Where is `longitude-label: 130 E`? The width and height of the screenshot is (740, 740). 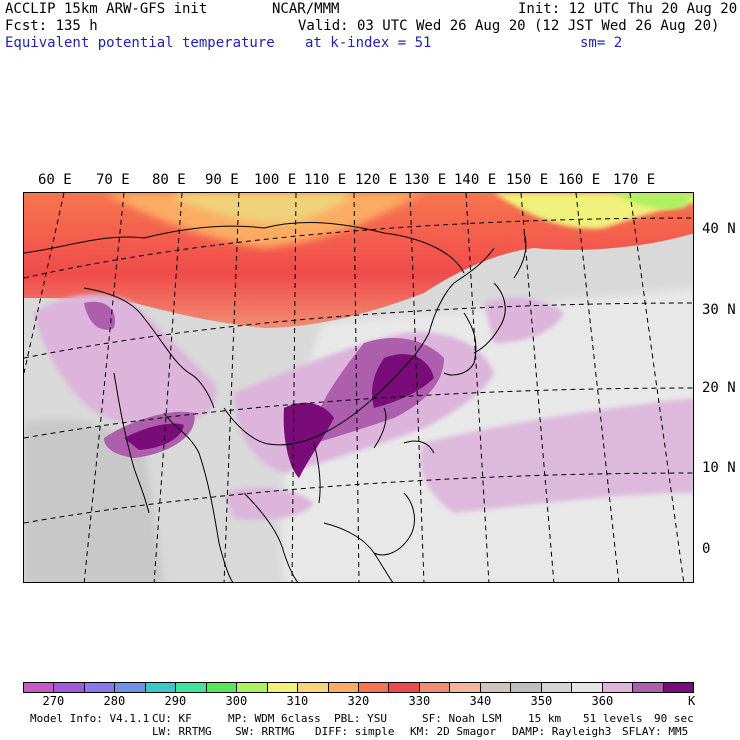 longitude-label: 130 E is located at coordinates (425, 180).